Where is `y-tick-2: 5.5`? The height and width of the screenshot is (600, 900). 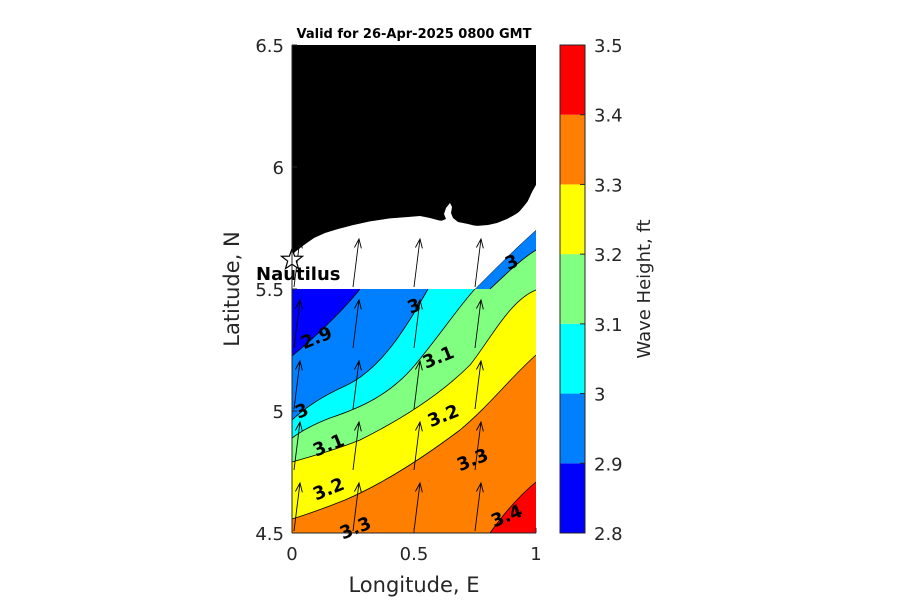 y-tick-2: 5.5 is located at coordinates (269, 290).